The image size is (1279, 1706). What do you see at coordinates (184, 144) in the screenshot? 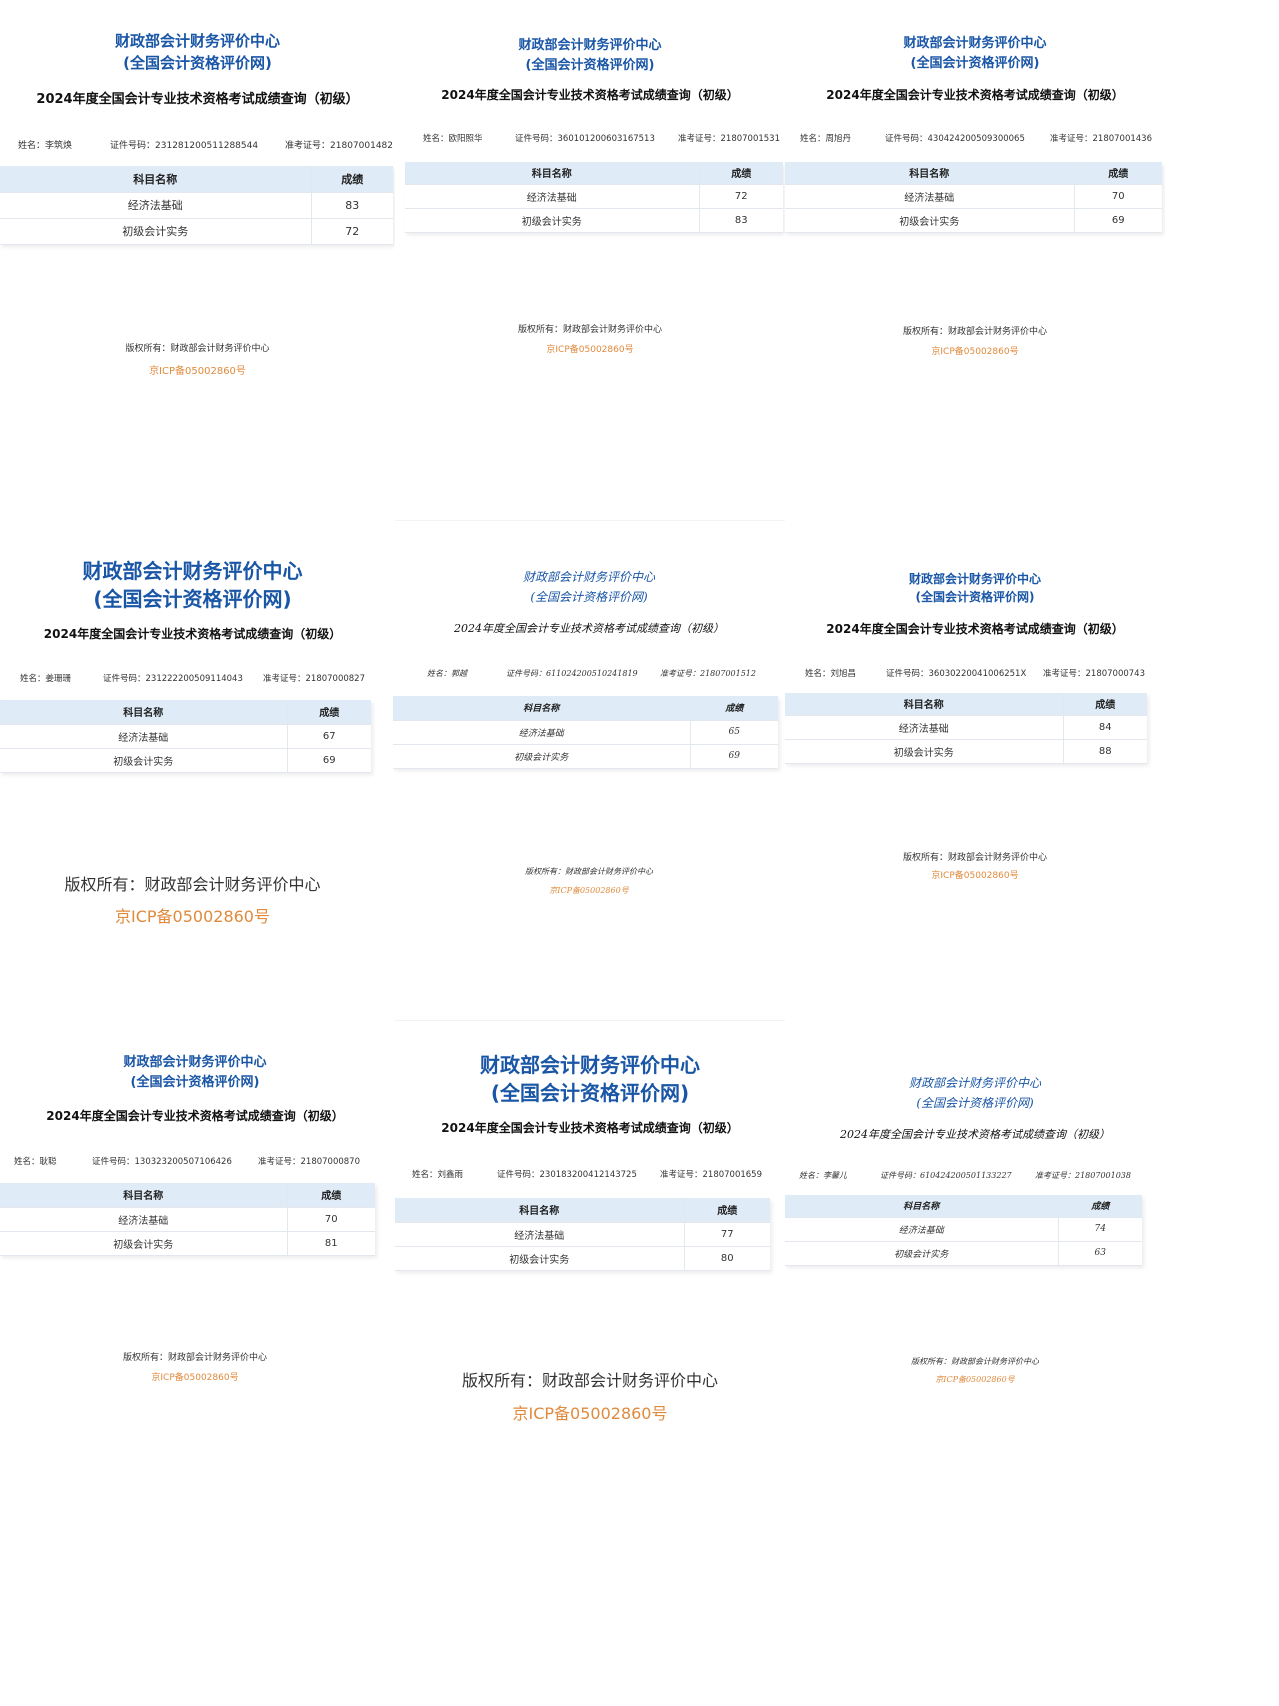
I see `id-number-field: 证件号码：231281200511288544` at bounding box center [184, 144].